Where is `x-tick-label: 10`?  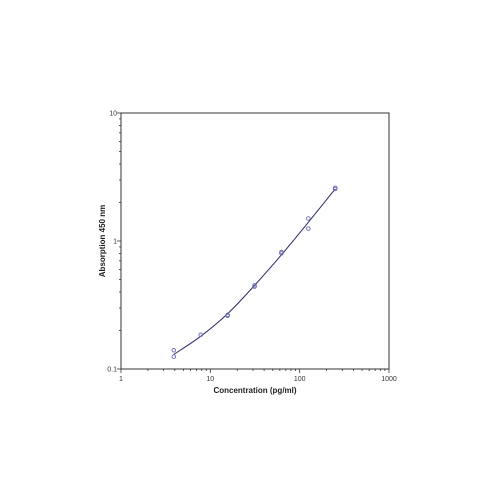
x-tick-label: 10 is located at coordinates (210, 379).